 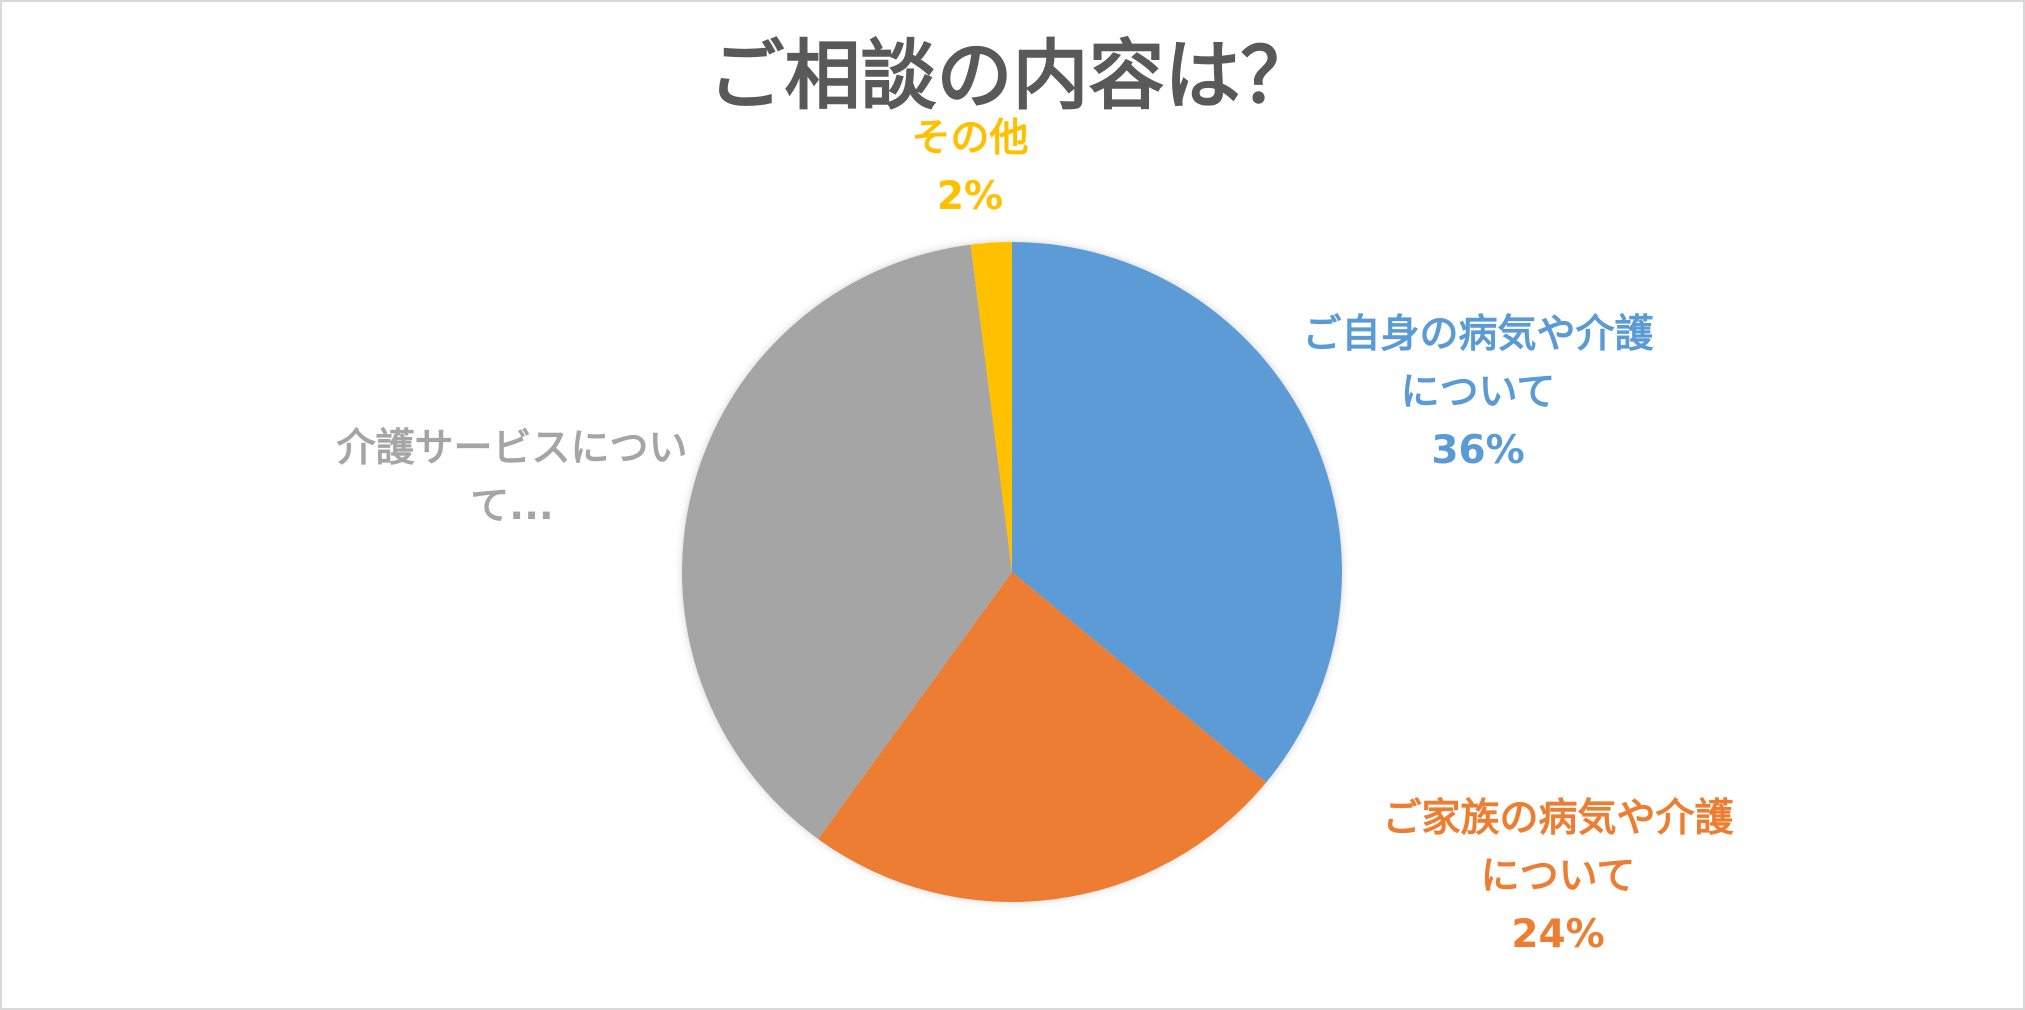 I want to click on slice-value-label: 24%, so click(x=1558, y=934).